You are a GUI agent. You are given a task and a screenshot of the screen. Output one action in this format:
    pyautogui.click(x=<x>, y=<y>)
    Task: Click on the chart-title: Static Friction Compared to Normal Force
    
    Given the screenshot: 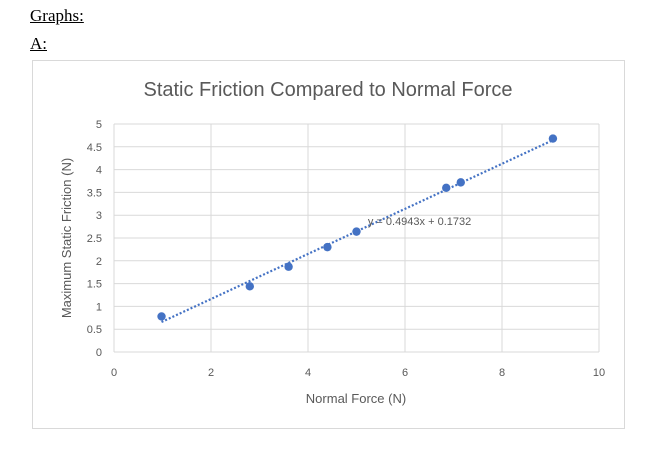 What is the action you would take?
    pyautogui.click(x=327, y=90)
    